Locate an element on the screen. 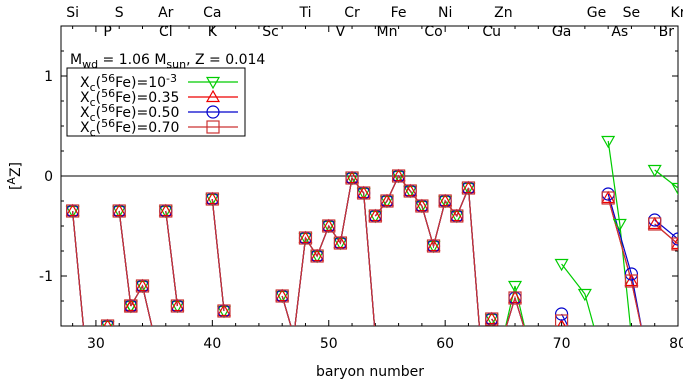  x-tick-label: 30 is located at coordinates (96, 344).